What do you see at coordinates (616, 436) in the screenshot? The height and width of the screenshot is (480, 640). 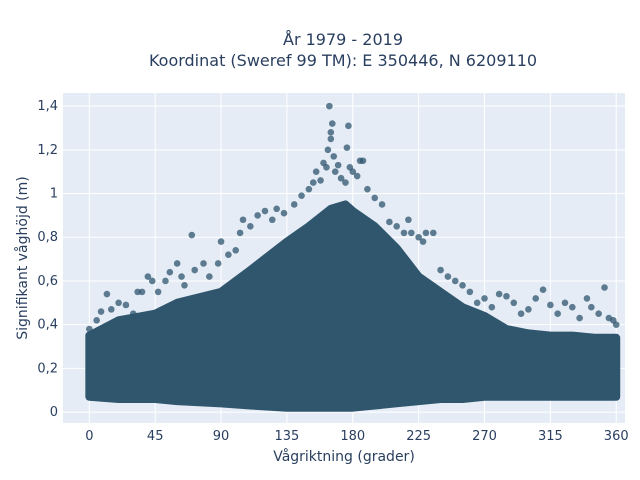 I see `x-tick-label: 360` at bounding box center [616, 436].